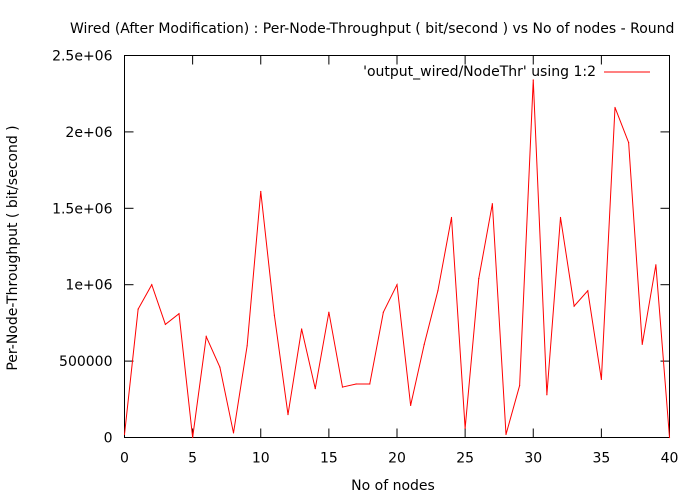 The height and width of the screenshot is (500, 700). What do you see at coordinates (393, 486) in the screenshot?
I see `x-axis-label: No of nodes` at bounding box center [393, 486].